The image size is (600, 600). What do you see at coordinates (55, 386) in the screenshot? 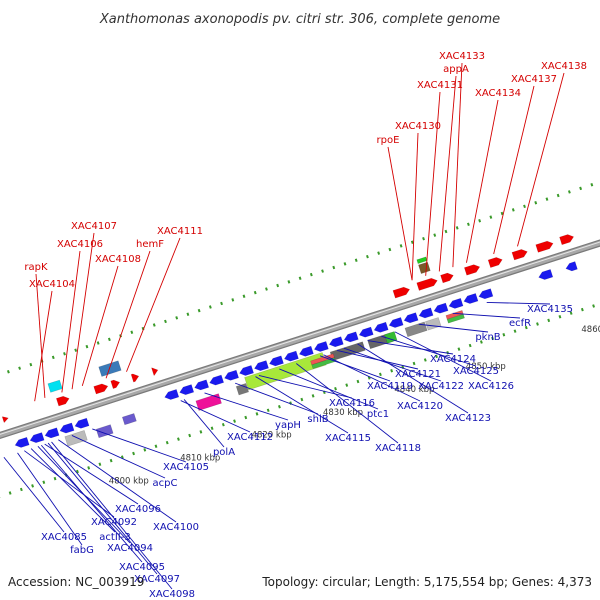
I see `feature-block-cyan-shape` at bounding box center [55, 386].